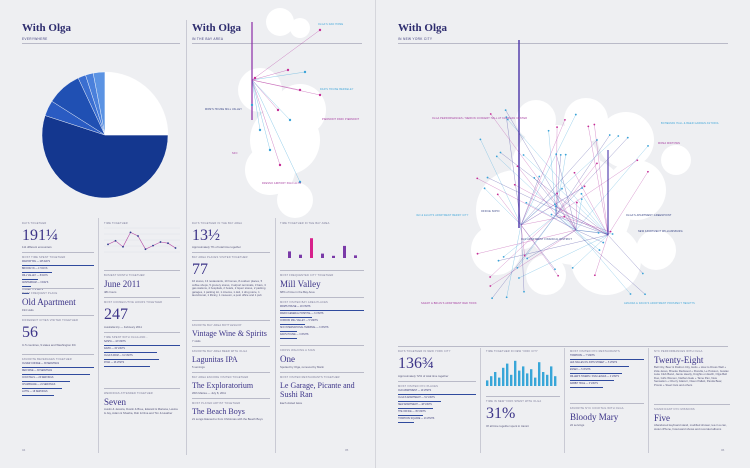  Describe the element at coordinates (291, 403) in the screenshot. I see `bay-rest-note: Each visited twice` at that location.